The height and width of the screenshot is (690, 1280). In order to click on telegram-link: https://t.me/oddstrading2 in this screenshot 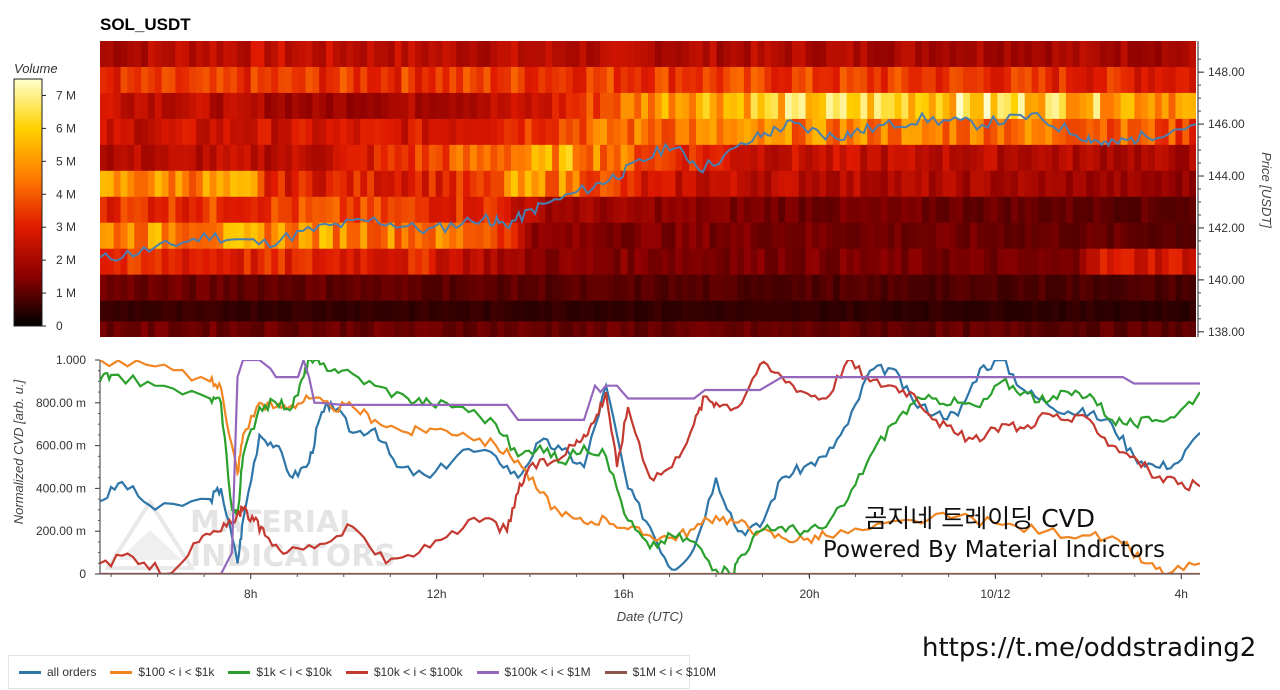, I will do `click(1089, 648)`.